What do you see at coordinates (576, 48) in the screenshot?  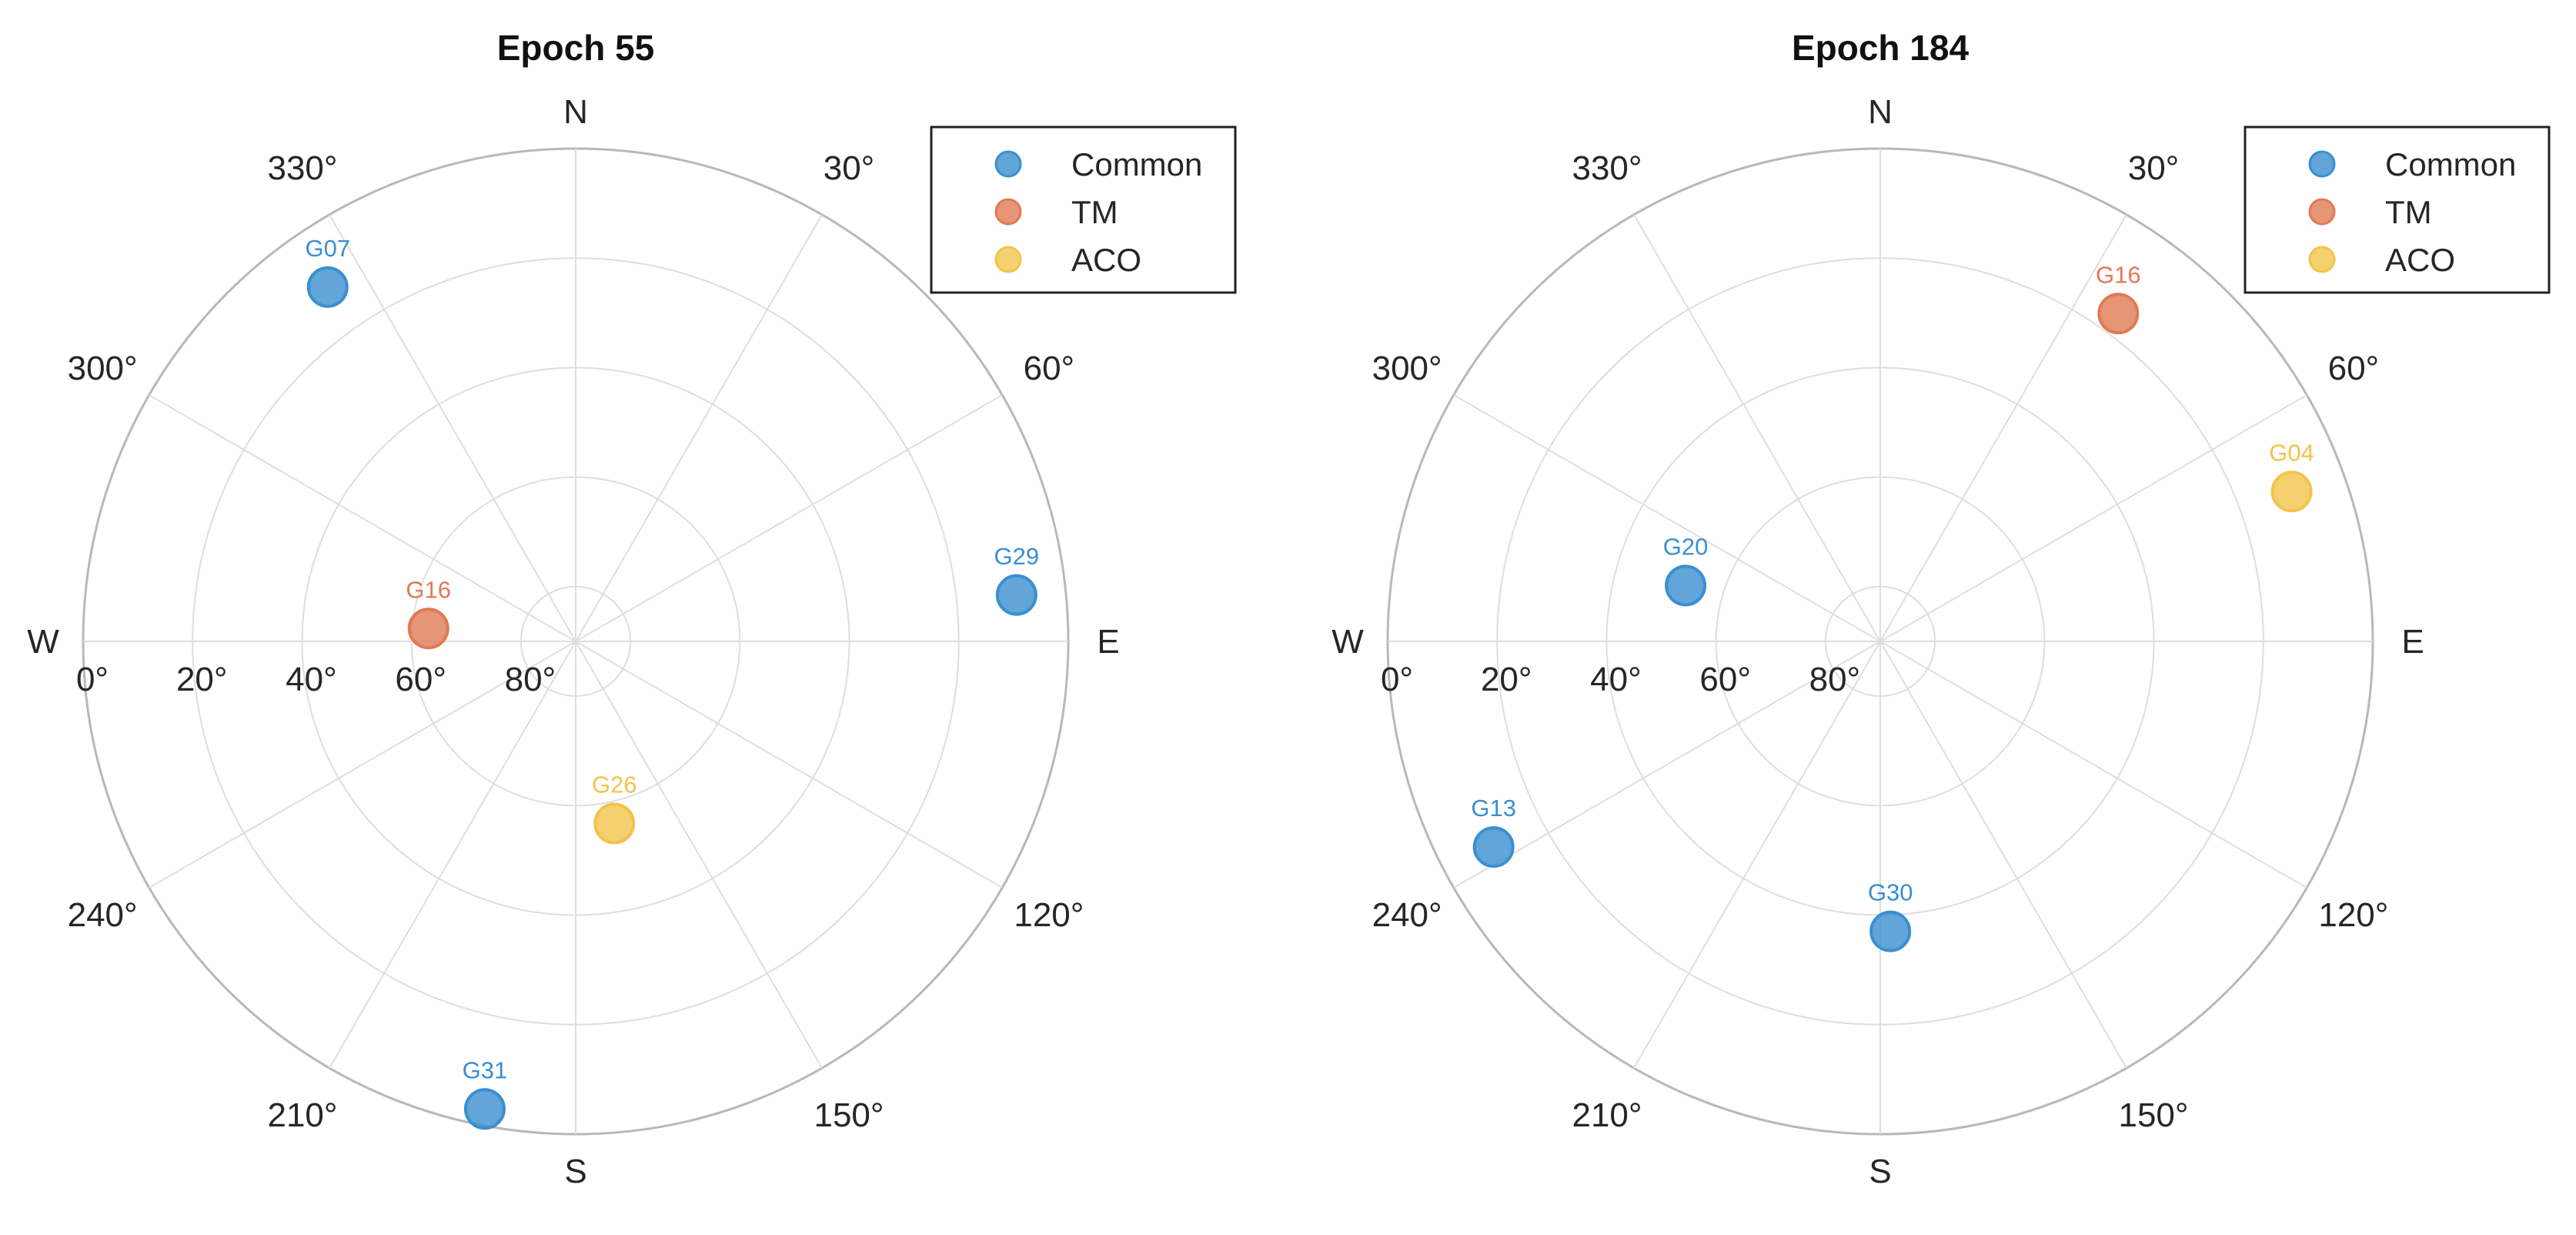 I see `chart-title: Epoch 55` at bounding box center [576, 48].